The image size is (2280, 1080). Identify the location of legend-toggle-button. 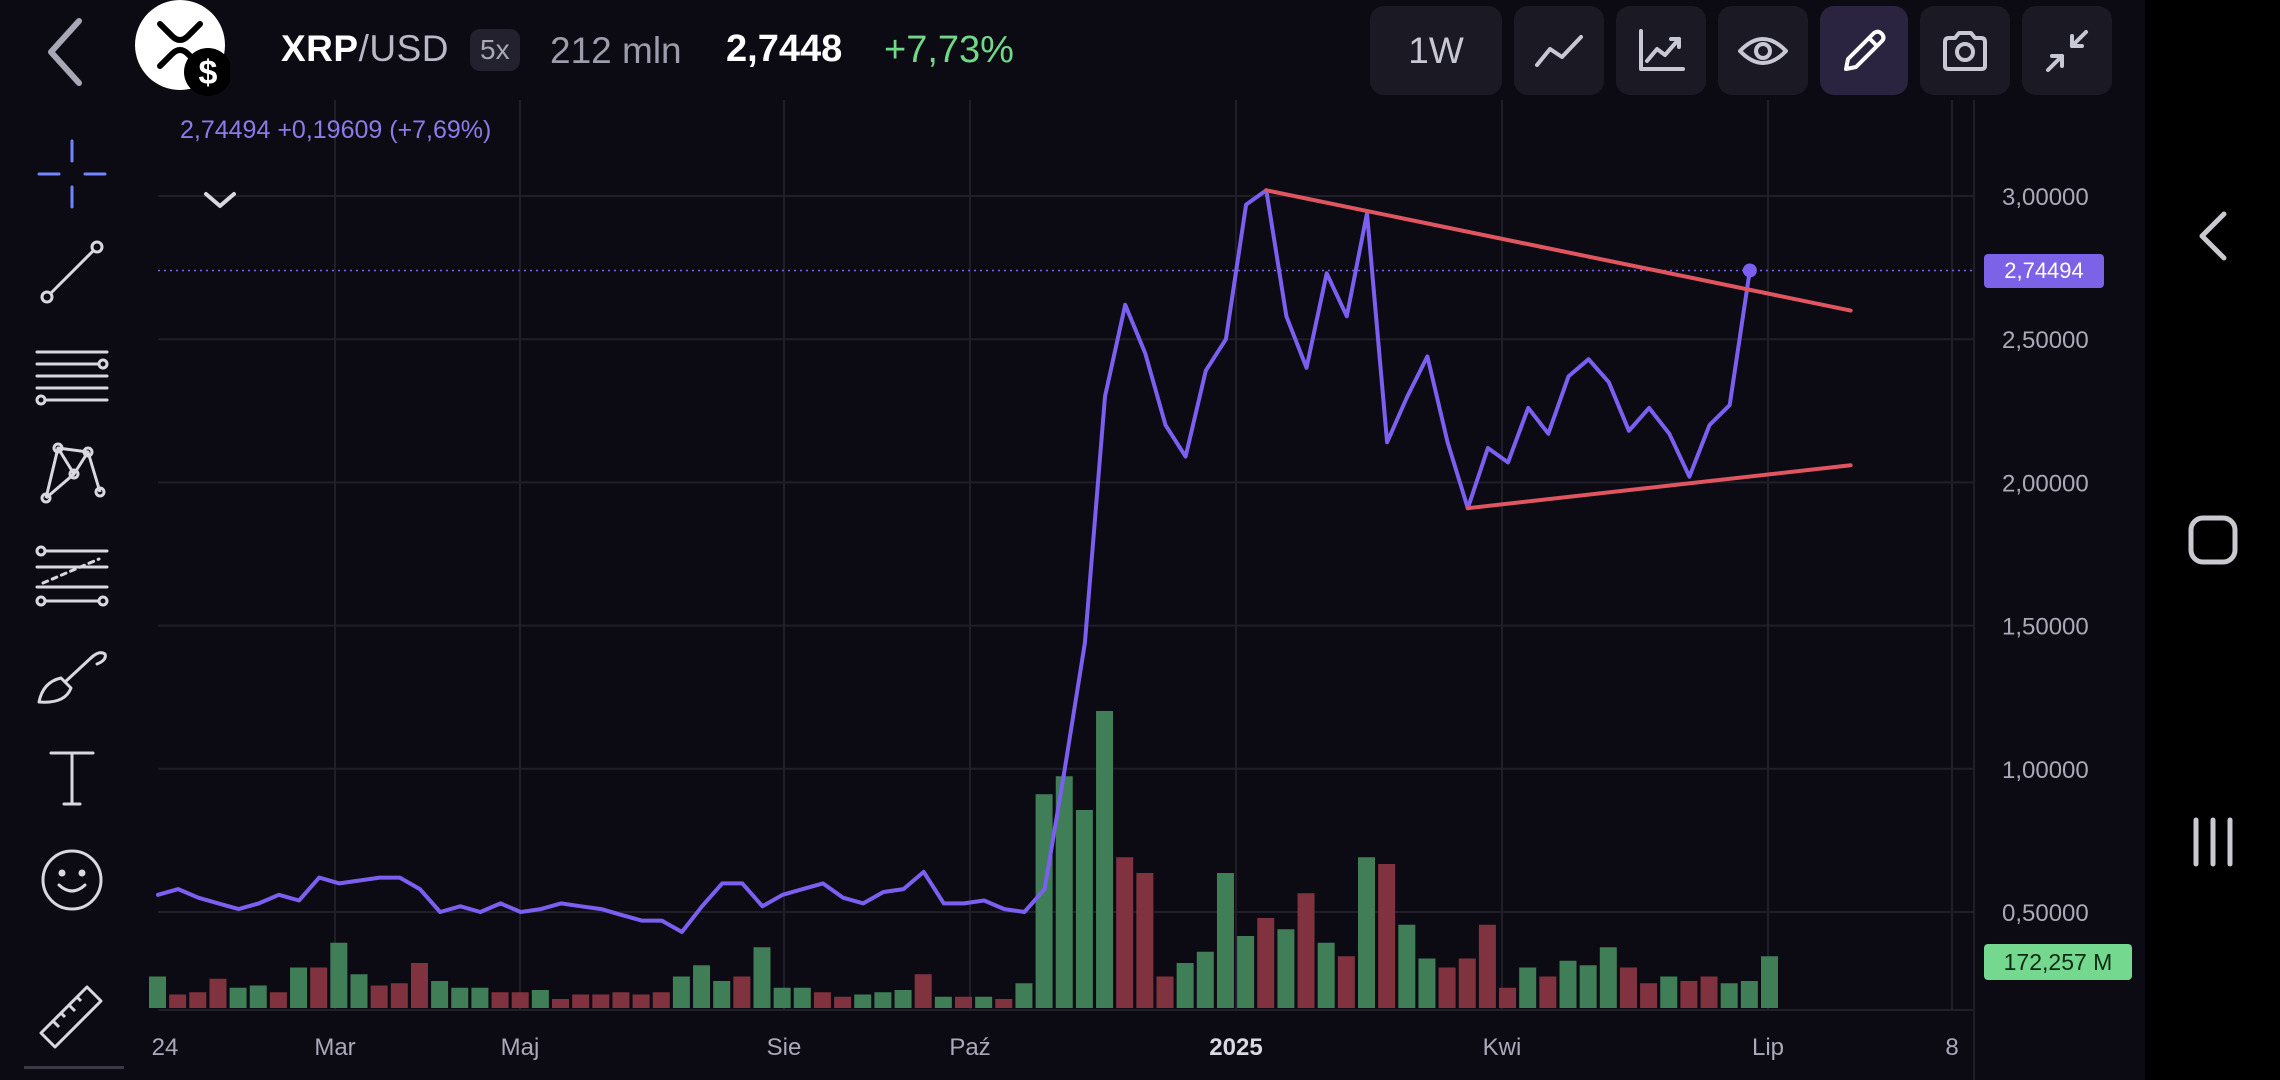
(220, 200).